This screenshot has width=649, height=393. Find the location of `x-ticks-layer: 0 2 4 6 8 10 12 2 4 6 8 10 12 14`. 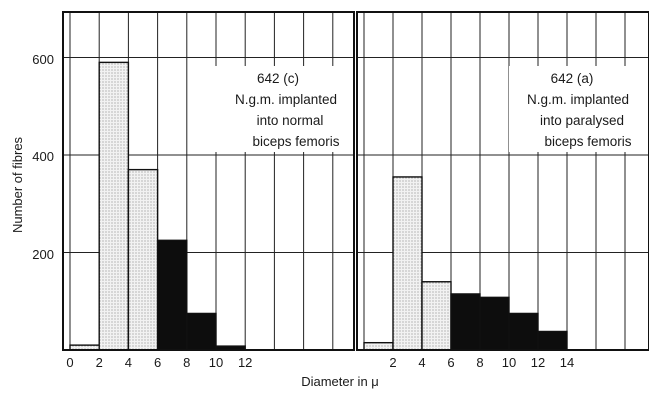

x-ticks-layer: 0 2 4 6 8 10 12 2 4 6 8 10 12 14 is located at coordinates (320, 362).